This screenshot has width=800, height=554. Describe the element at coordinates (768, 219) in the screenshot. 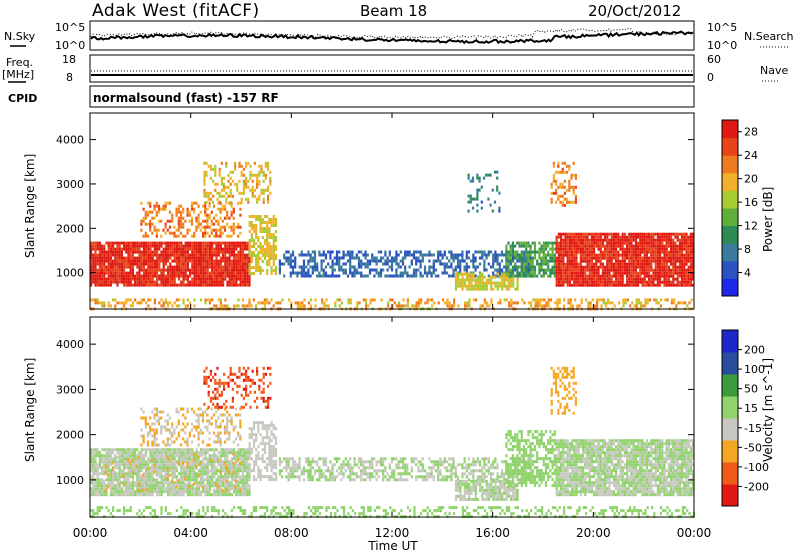

I see `power-colorbar-label: Power [dB]` at that location.